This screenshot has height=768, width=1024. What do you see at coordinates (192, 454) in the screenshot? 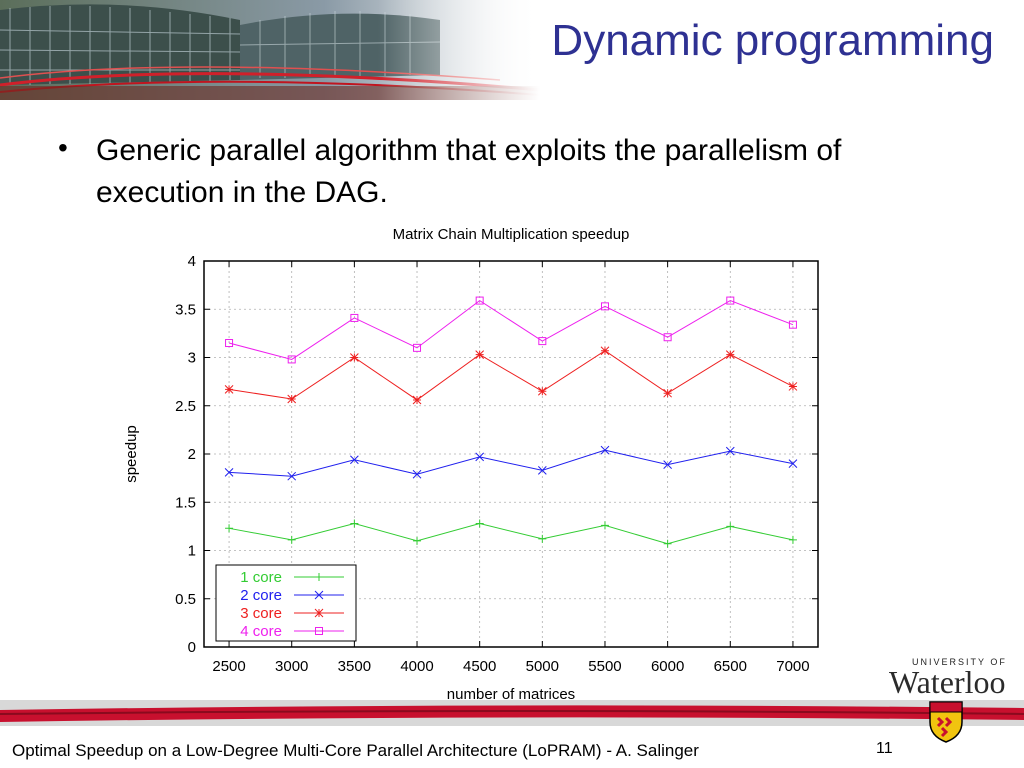
I see `y-tick-label: 2` at bounding box center [192, 454].